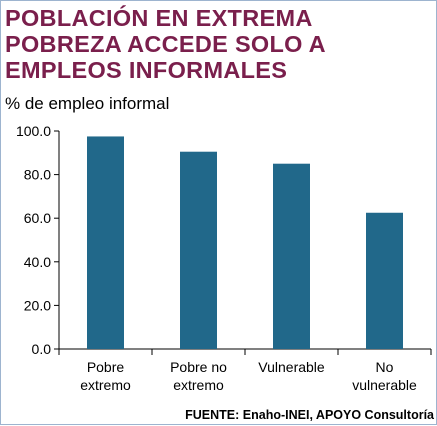 The image size is (437, 426). I want to click on y-tick-label: 60.0, so click(37, 218).